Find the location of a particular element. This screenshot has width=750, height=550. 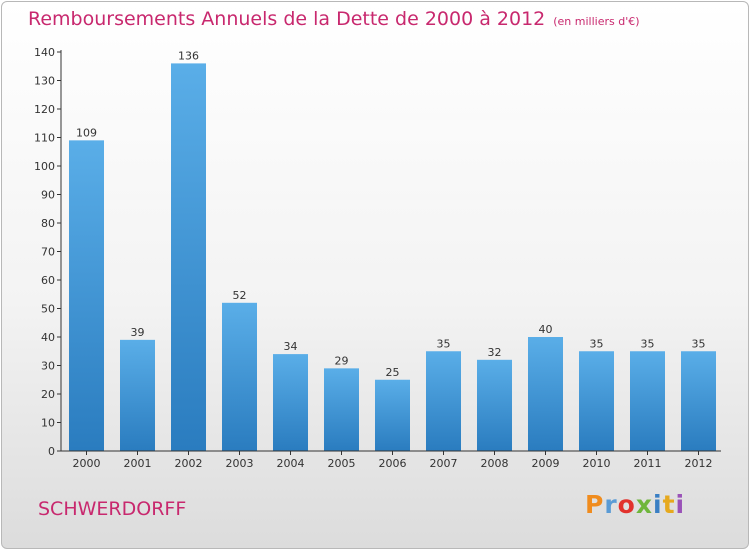

y-tick-label: 120 is located at coordinates (44, 109).